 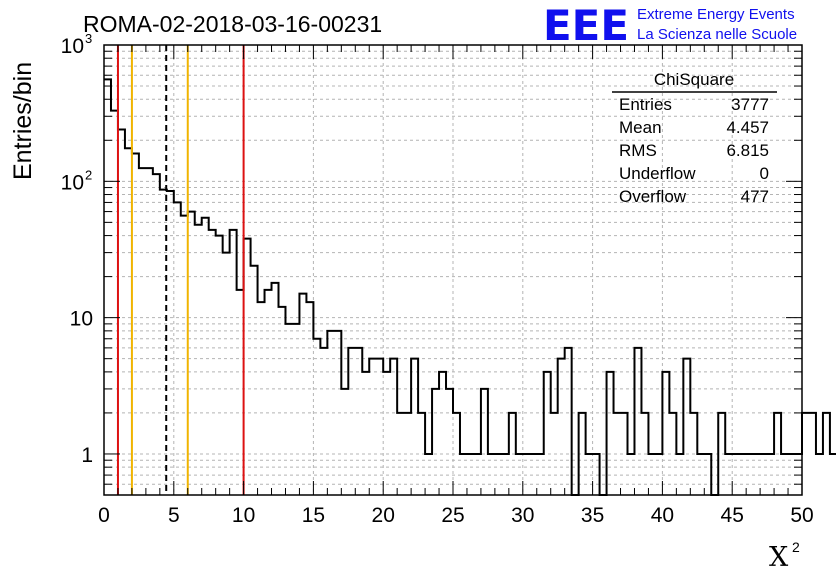 I want to click on x-tick-label: 5, so click(x=174, y=515).